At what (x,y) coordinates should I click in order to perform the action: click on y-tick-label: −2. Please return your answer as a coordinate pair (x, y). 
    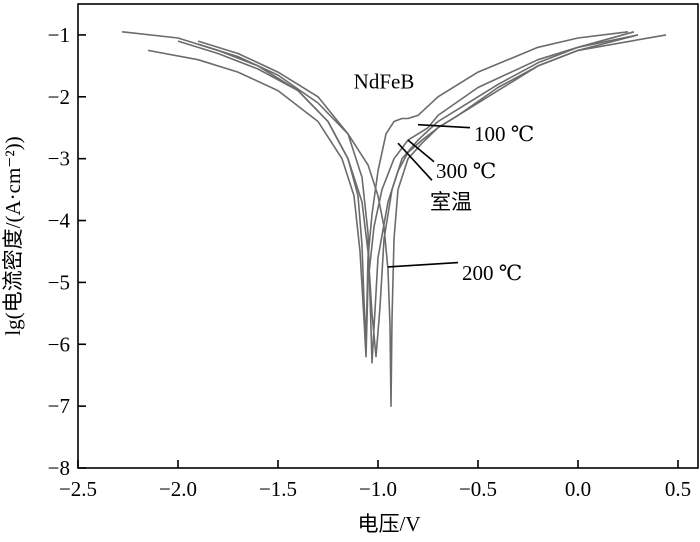
    Looking at the image, I should click on (59, 97).